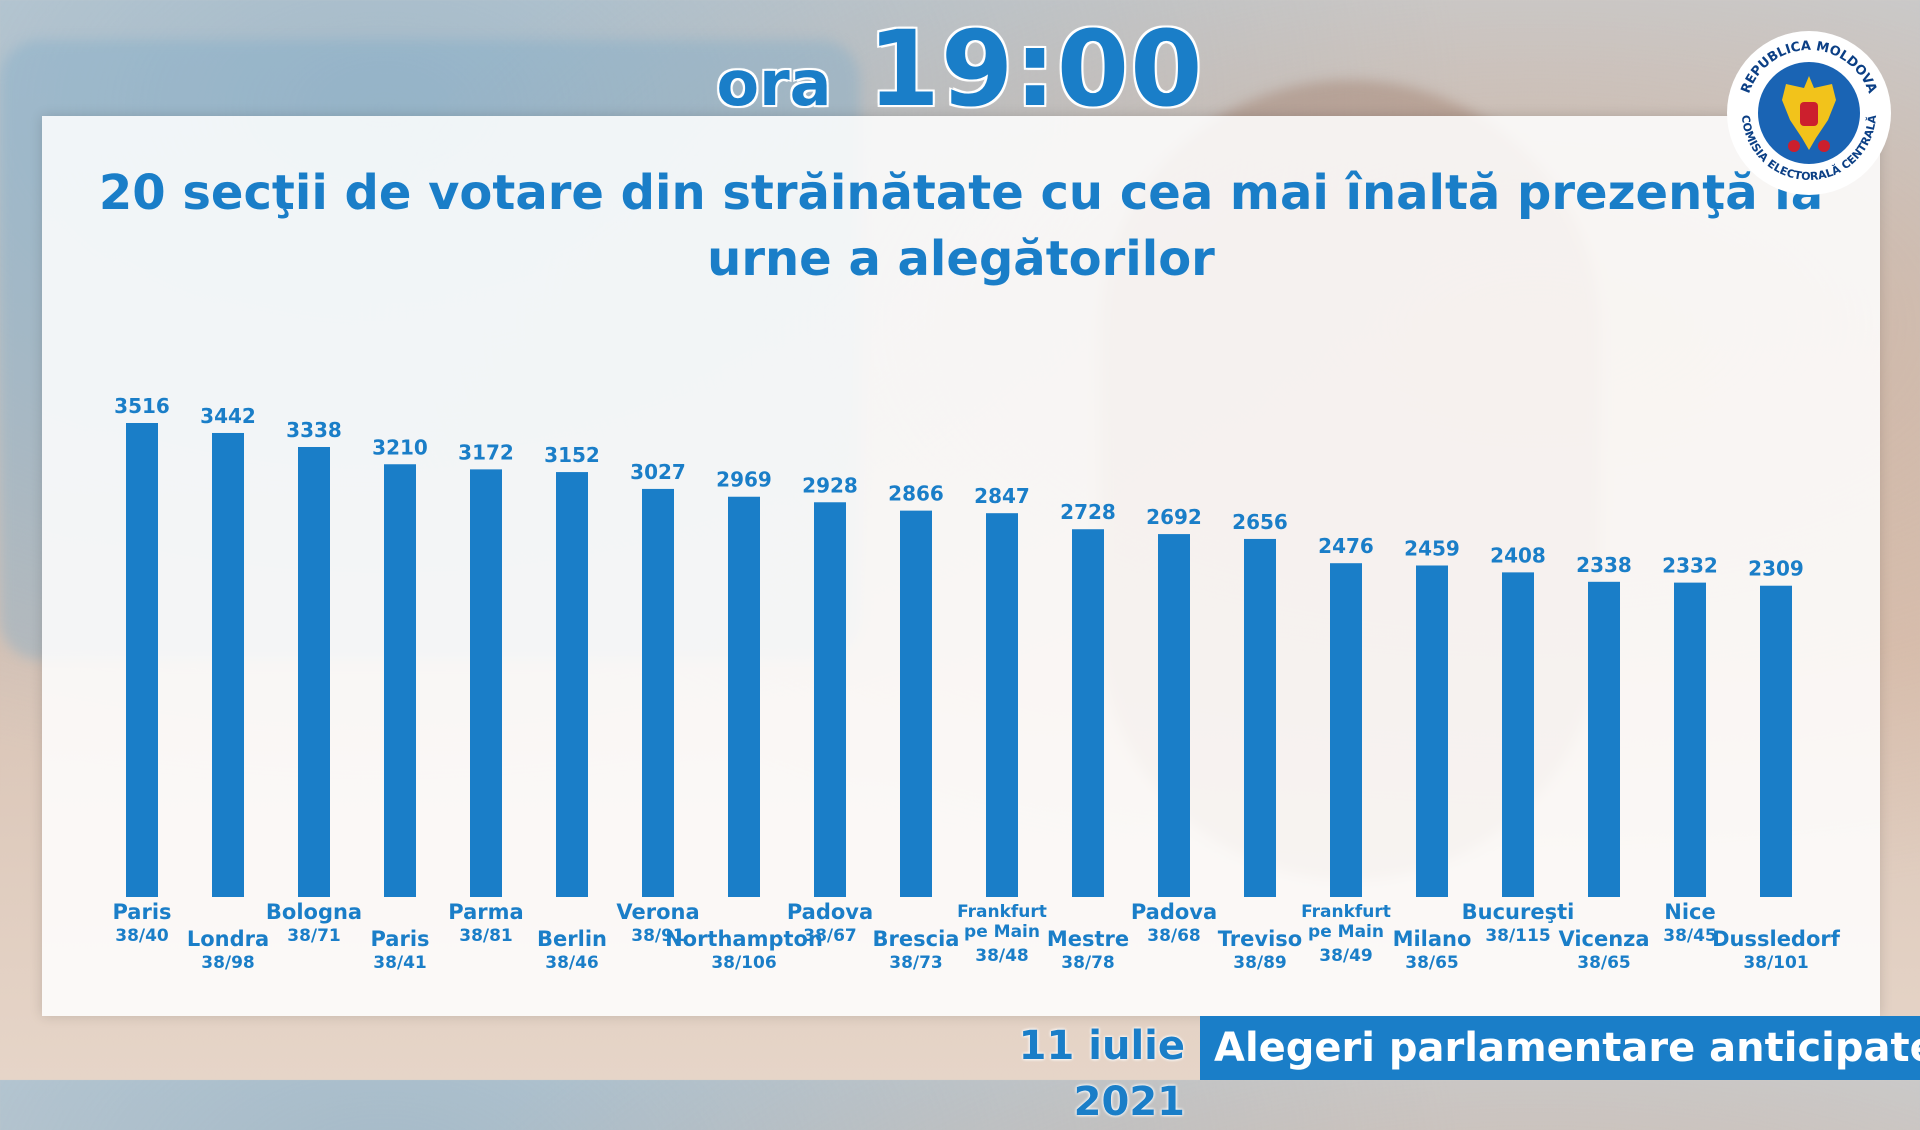  What do you see at coordinates (314, 912) in the screenshot?
I see `category-label-3: Bologna` at bounding box center [314, 912].